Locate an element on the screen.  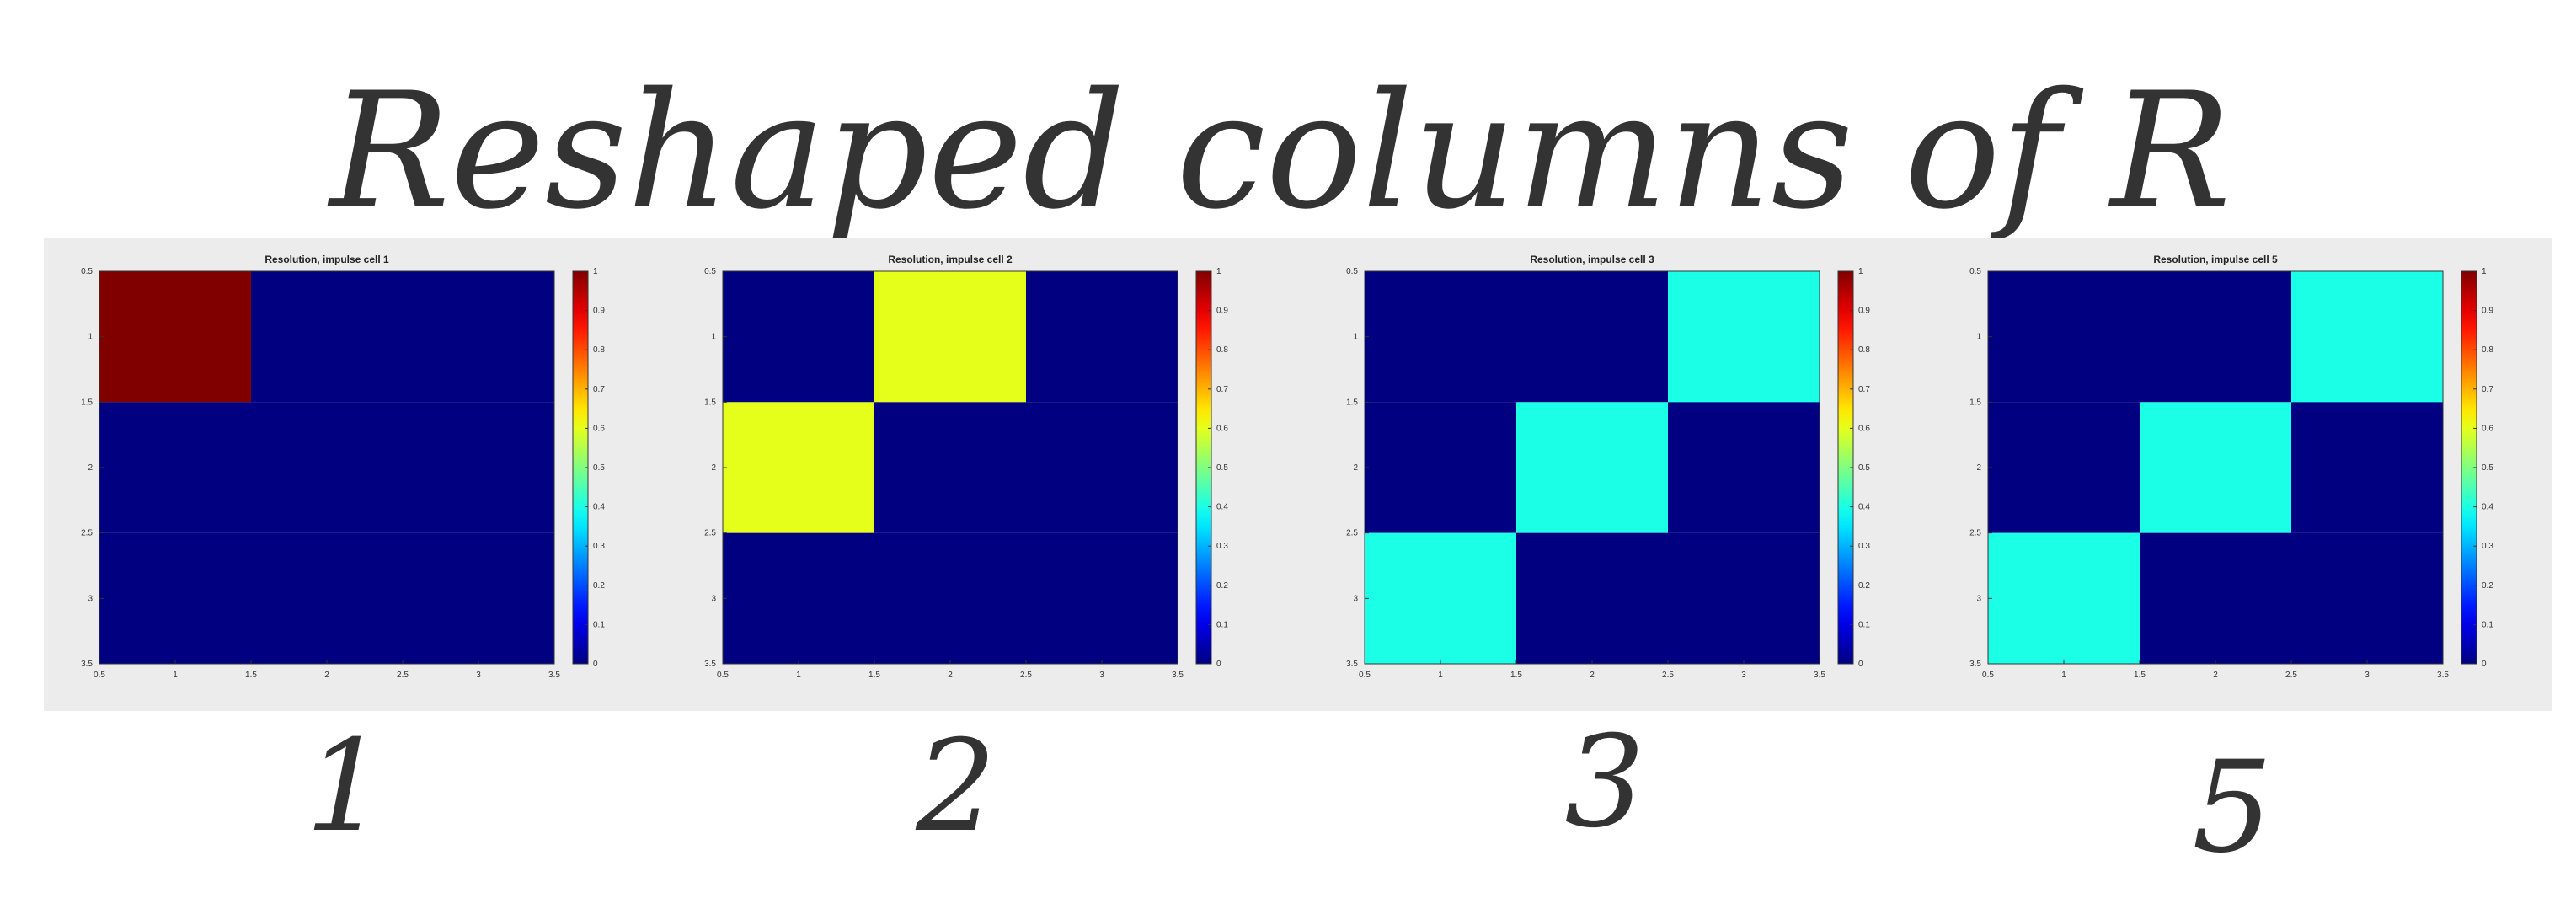
handwritten-label-2: 2 is located at coordinates (955, 787).